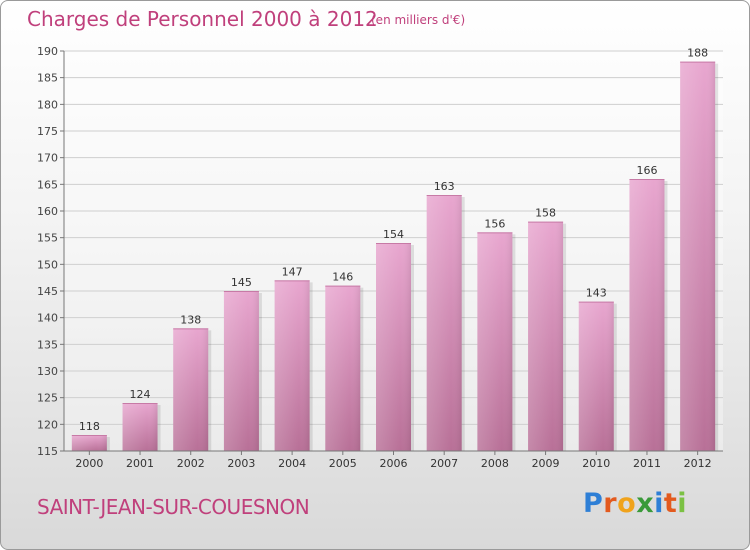  I want to click on x-tick-label: 2009, so click(546, 463).